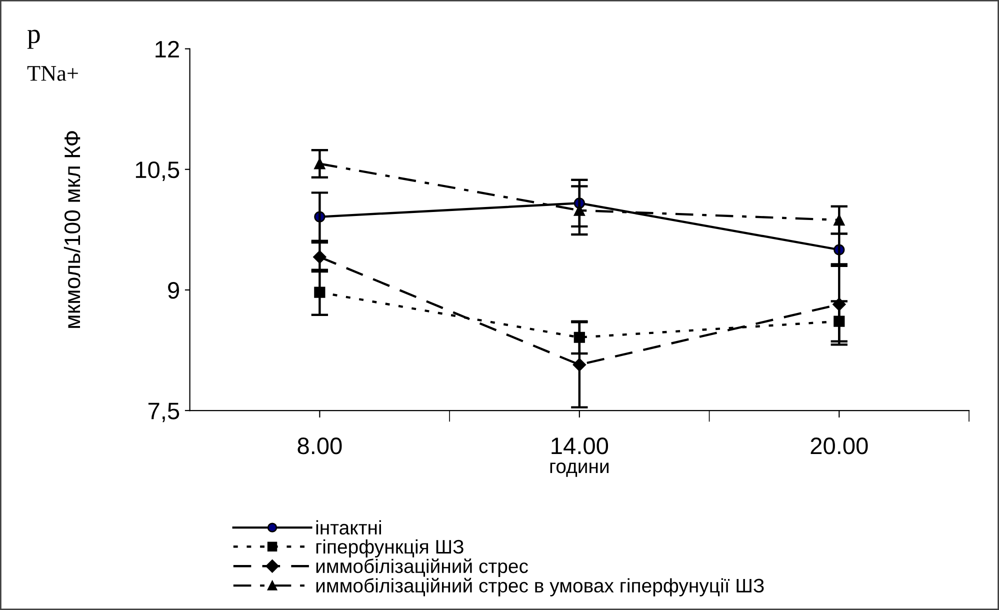 The image size is (999, 610). I want to click on x-tick-label: 20.00, so click(839, 446).